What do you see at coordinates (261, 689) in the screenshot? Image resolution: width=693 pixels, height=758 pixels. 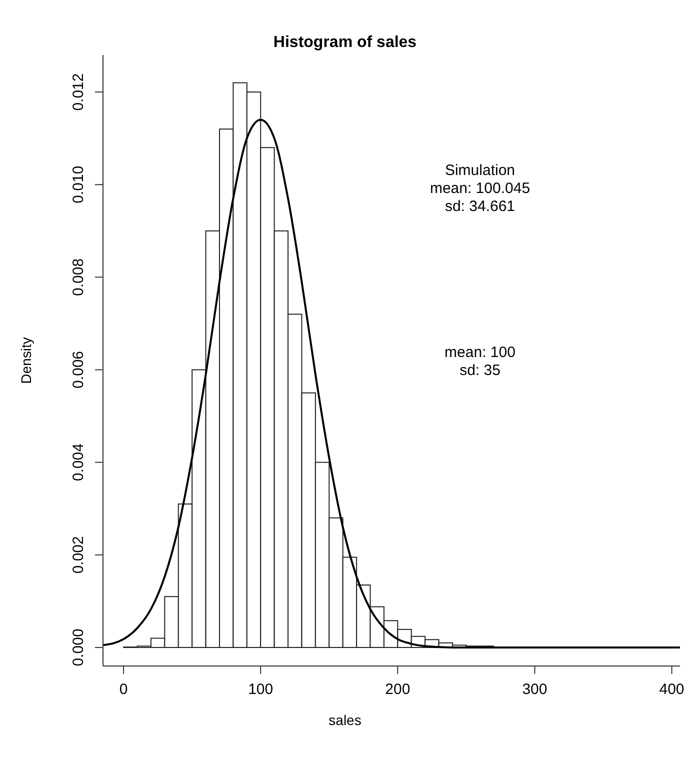 I see `x-tick-label: 100` at bounding box center [261, 689].